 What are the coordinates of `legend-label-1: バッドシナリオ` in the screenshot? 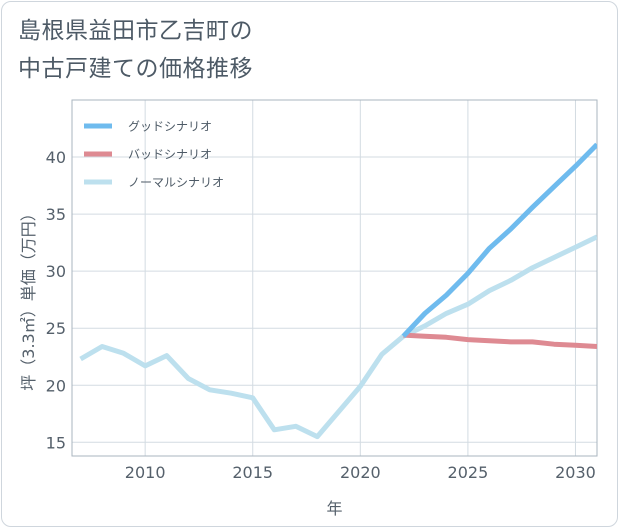 It's located at (170, 155).